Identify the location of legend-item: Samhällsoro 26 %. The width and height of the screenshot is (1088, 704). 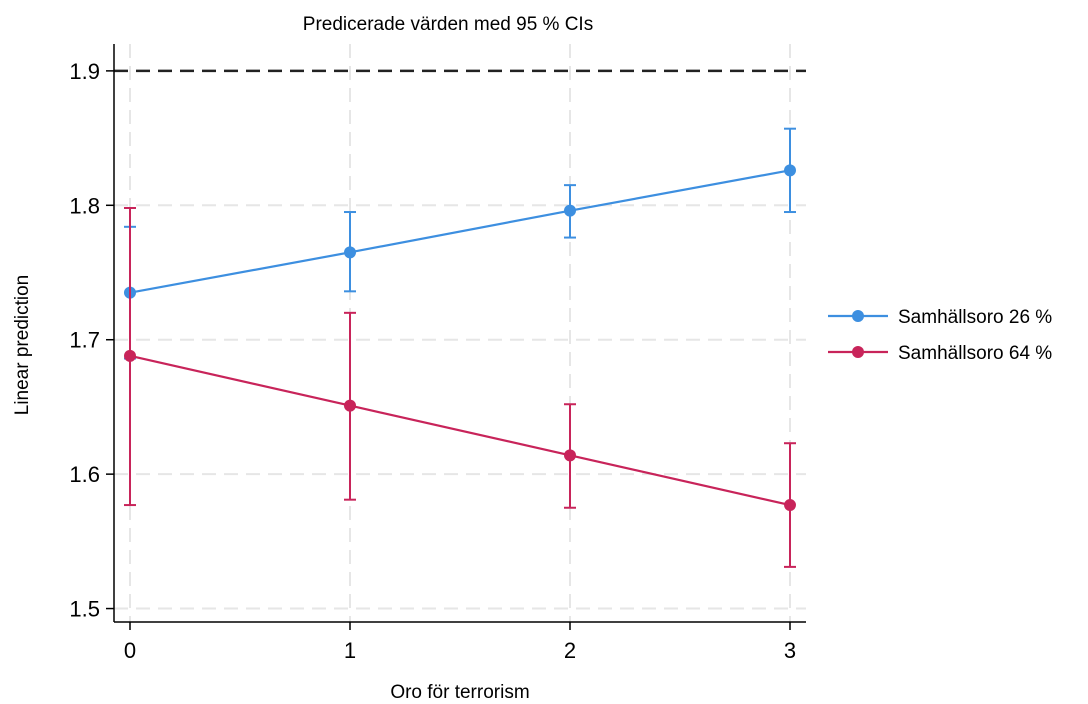
(940, 317).